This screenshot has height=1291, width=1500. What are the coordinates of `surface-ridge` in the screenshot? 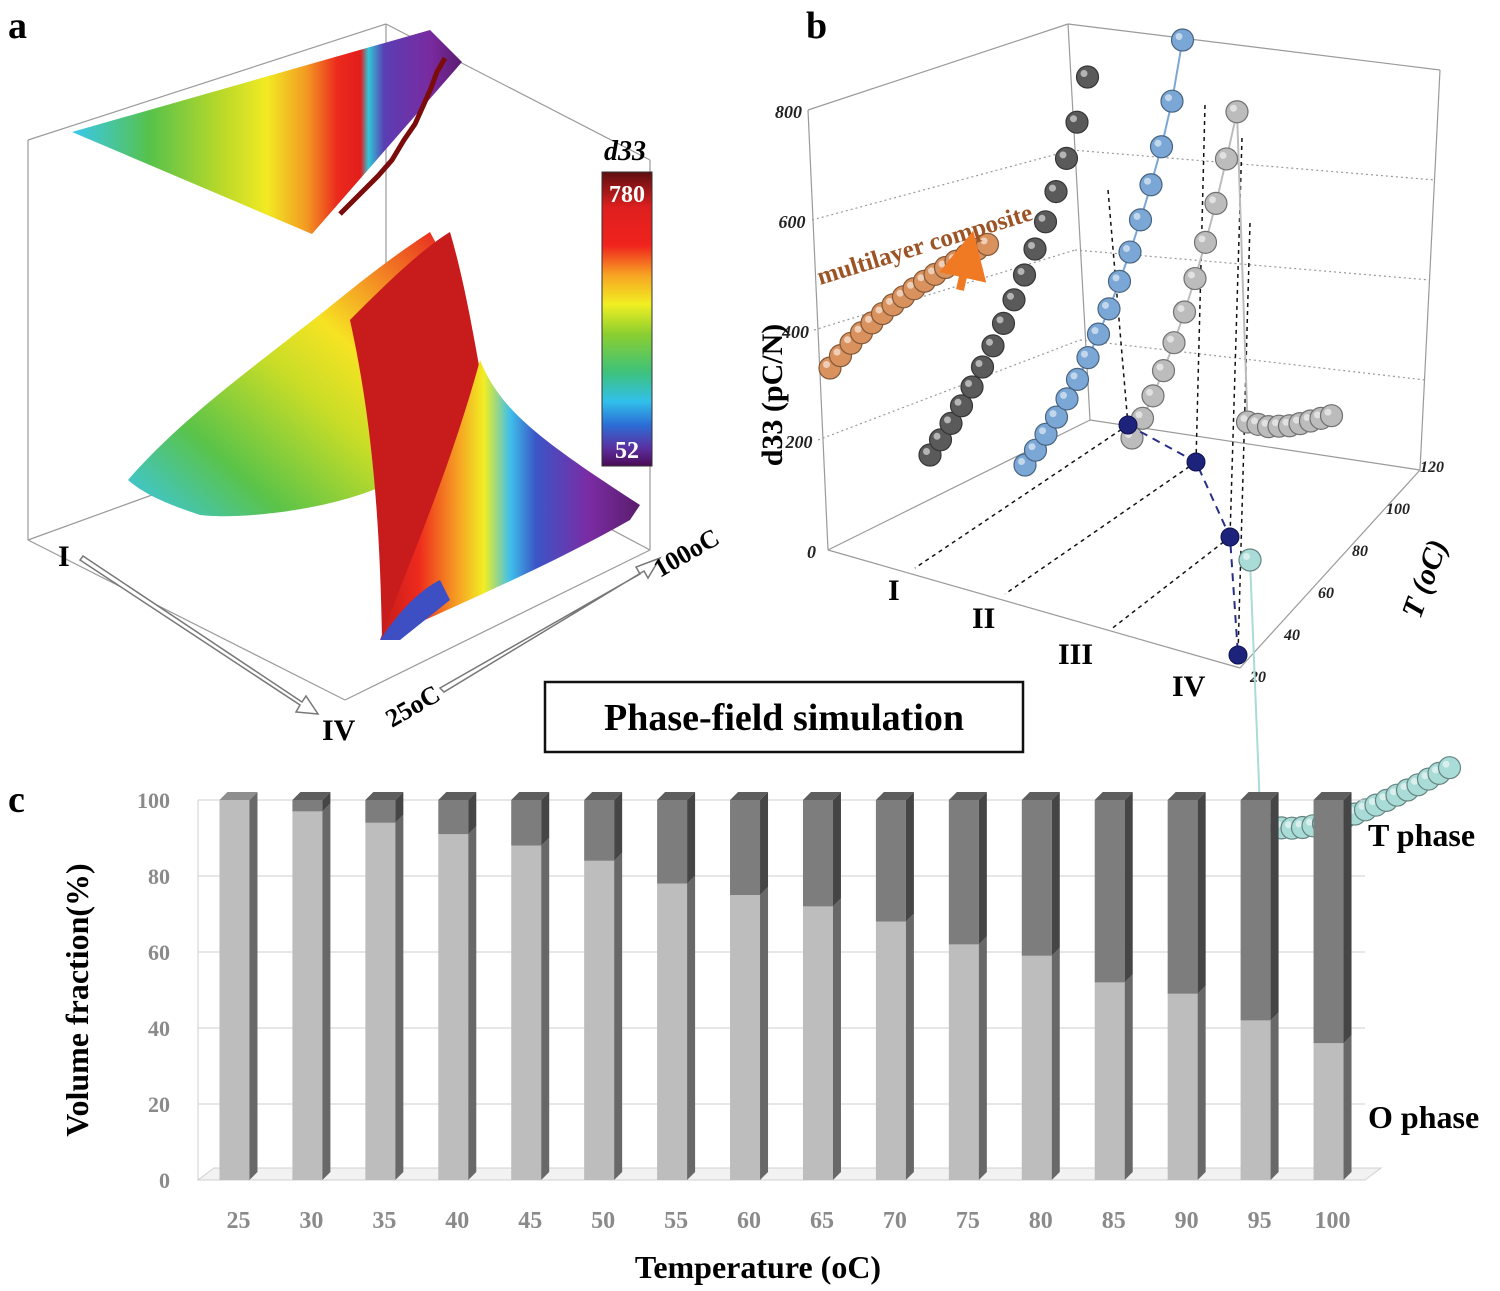 It's located at (420, 436).